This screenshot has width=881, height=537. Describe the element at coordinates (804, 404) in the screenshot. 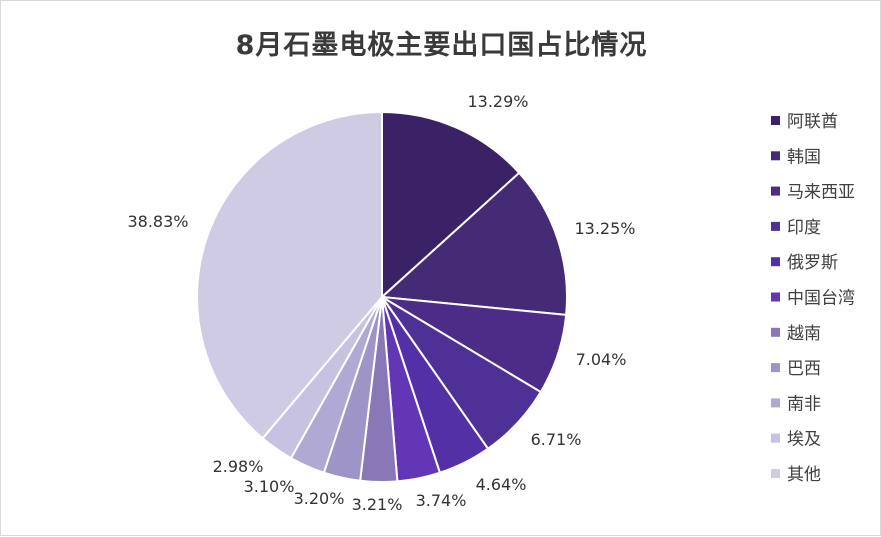

I see `legend-label-9: 南非` at that location.